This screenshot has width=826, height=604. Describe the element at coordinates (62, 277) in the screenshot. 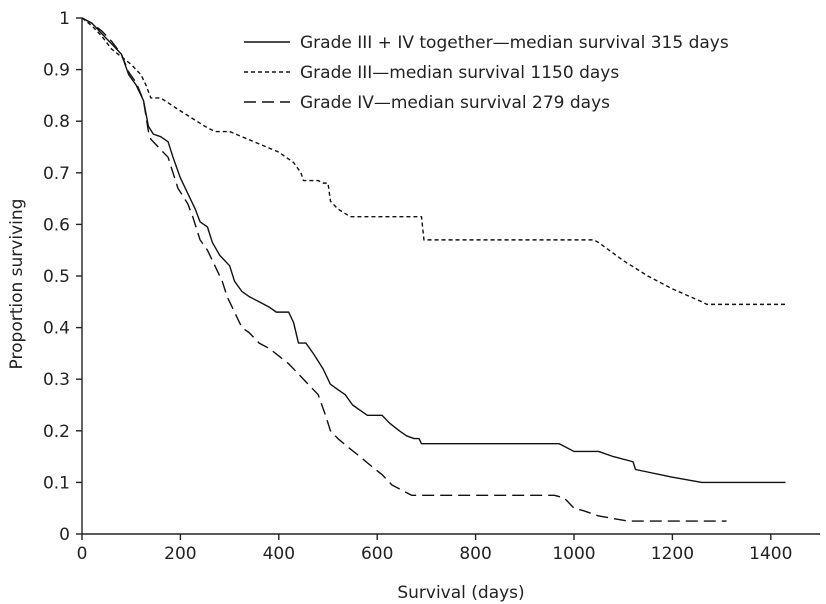

I see `y-axis-ticks: 0 0.1 0.2 0.3 0.4 0.5 0.6 0.7 0.8 0.9 1` at that location.